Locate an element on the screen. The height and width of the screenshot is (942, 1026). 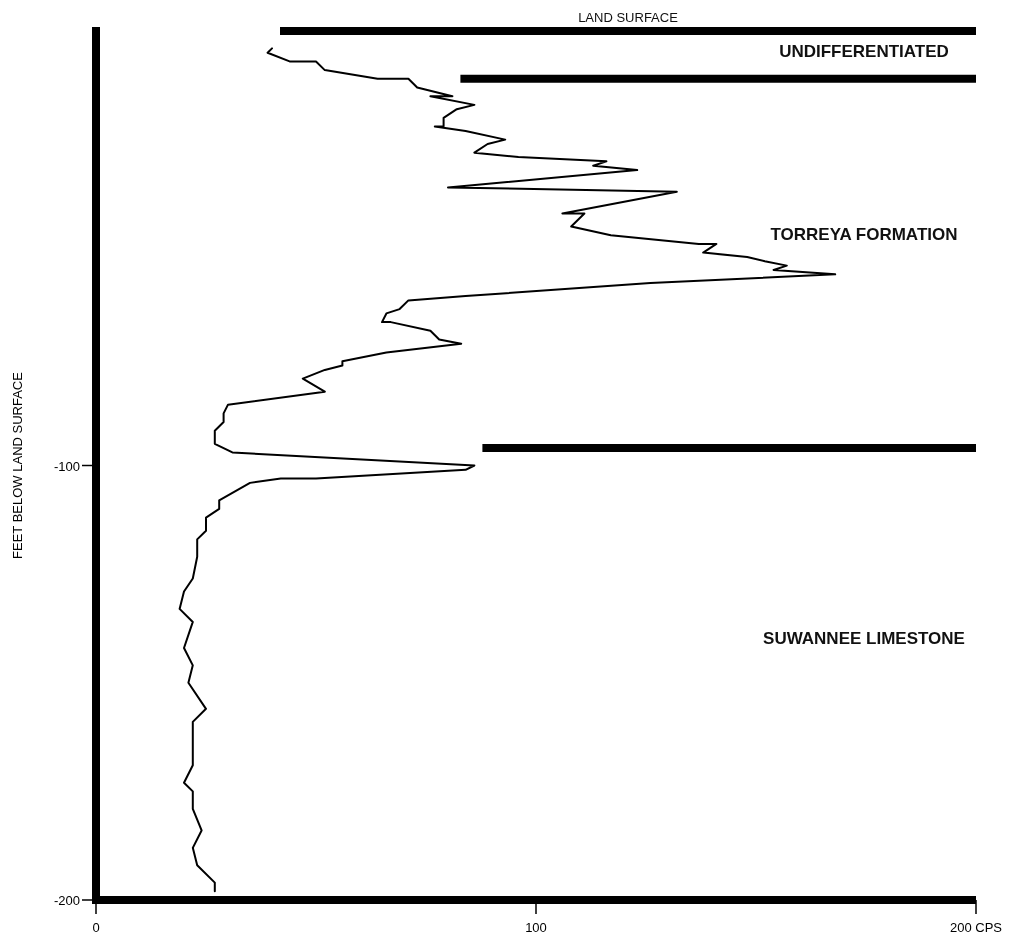
y-tick-label: -100 is located at coordinates (66, 466).